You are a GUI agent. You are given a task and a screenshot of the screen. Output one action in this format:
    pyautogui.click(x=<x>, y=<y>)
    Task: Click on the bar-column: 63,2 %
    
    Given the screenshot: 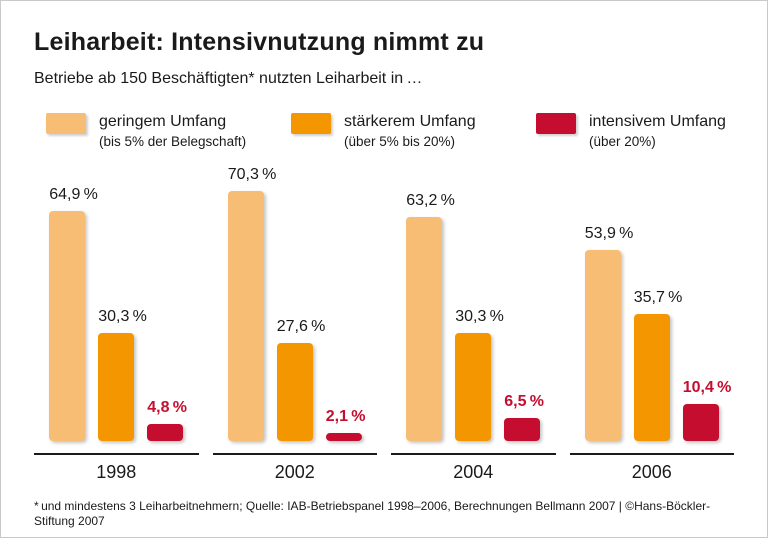 What is the action you would take?
    pyautogui.click(x=430, y=316)
    